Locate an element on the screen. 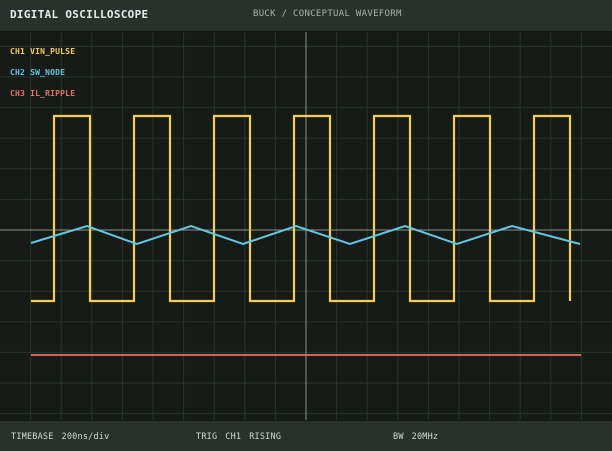 The width and height of the screenshot is (612, 451). legend-ch1: CH1 VIN_PULSE is located at coordinates (43, 51).